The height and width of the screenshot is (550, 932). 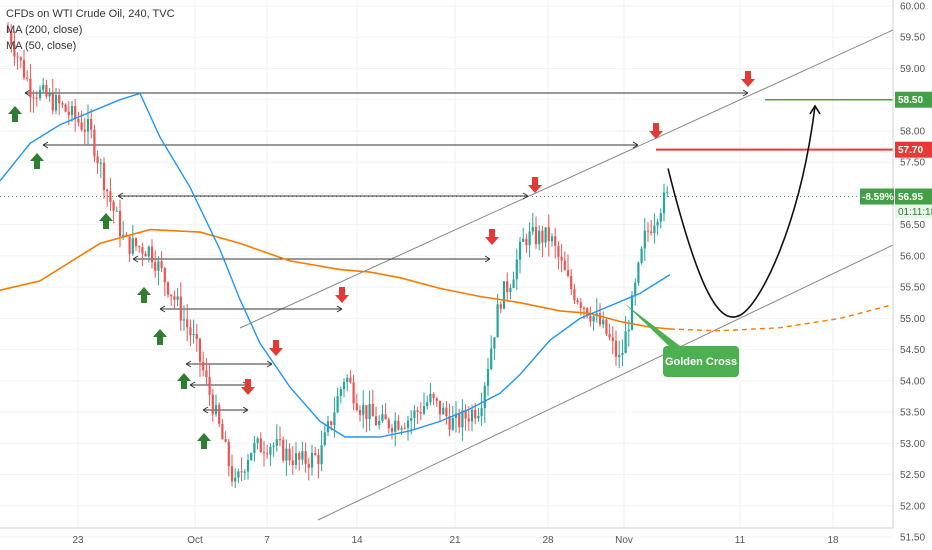 What do you see at coordinates (912, 538) in the screenshot?
I see `price-tick-label: 51.50` at bounding box center [912, 538].